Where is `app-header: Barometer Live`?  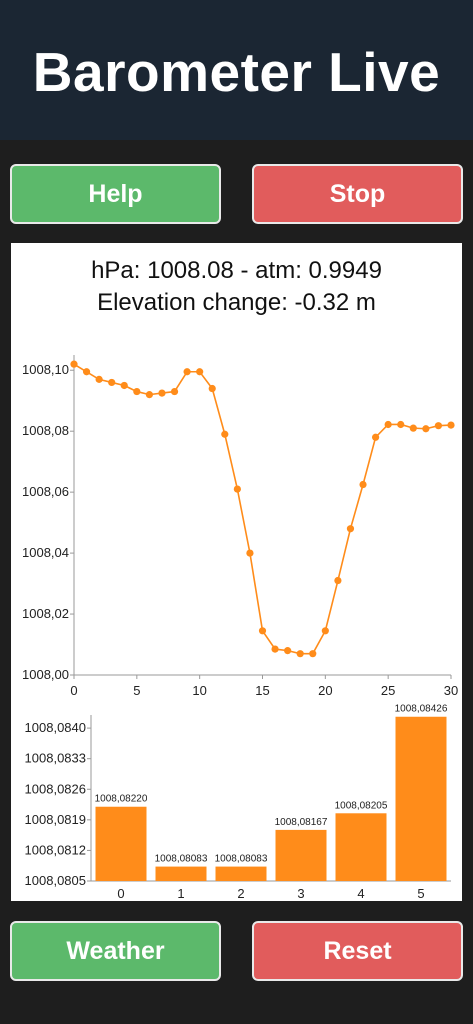
app-header: Barometer Live is located at coordinates (236, 70).